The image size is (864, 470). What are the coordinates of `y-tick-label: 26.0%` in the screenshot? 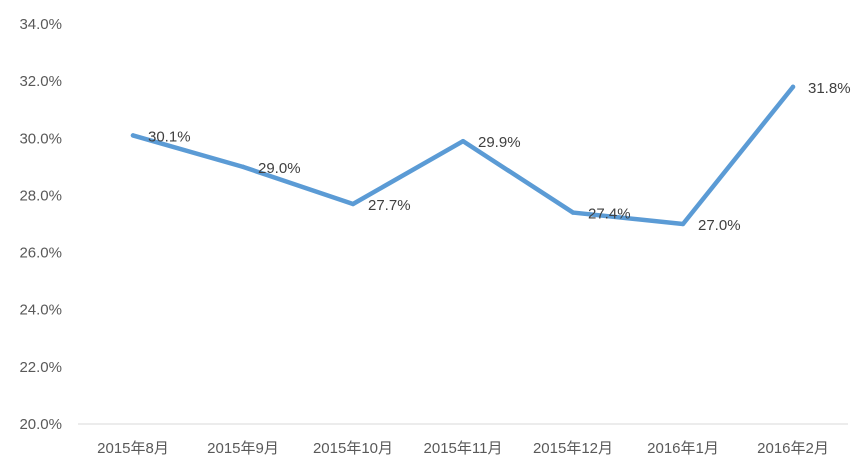 It's located at (40, 253).